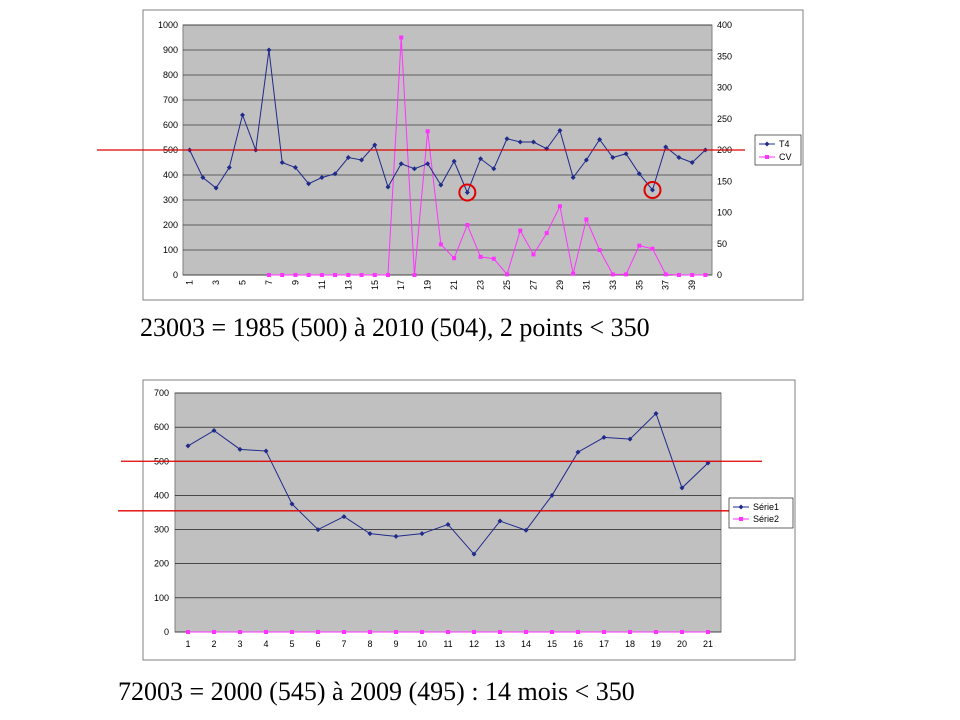 The width and height of the screenshot is (960, 720). What do you see at coordinates (724, 88) in the screenshot?
I see `y2-tick-label: 300` at bounding box center [724, 88].